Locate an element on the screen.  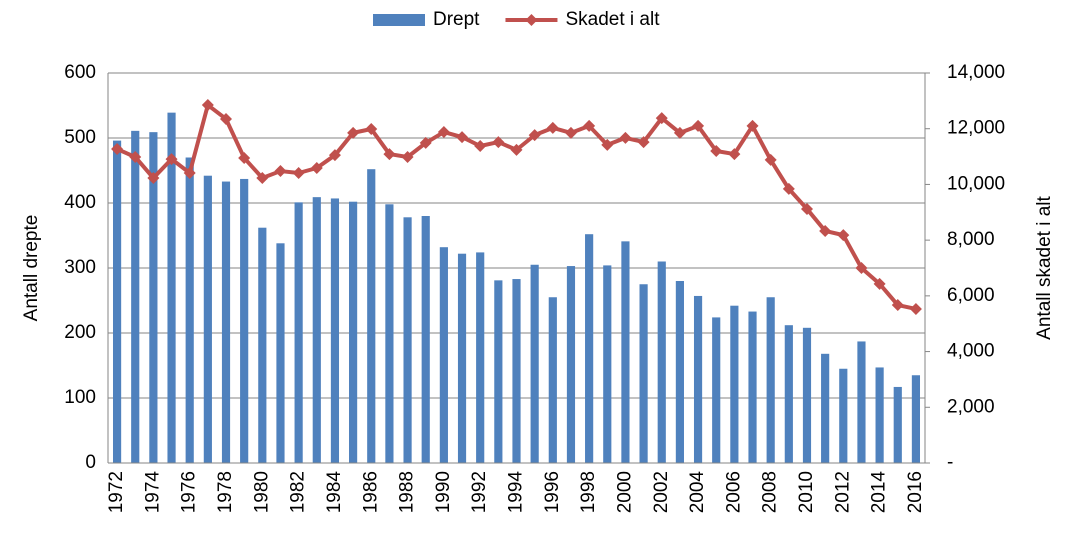
x-tick-label: 1998 is located at coordinates (588, 492).